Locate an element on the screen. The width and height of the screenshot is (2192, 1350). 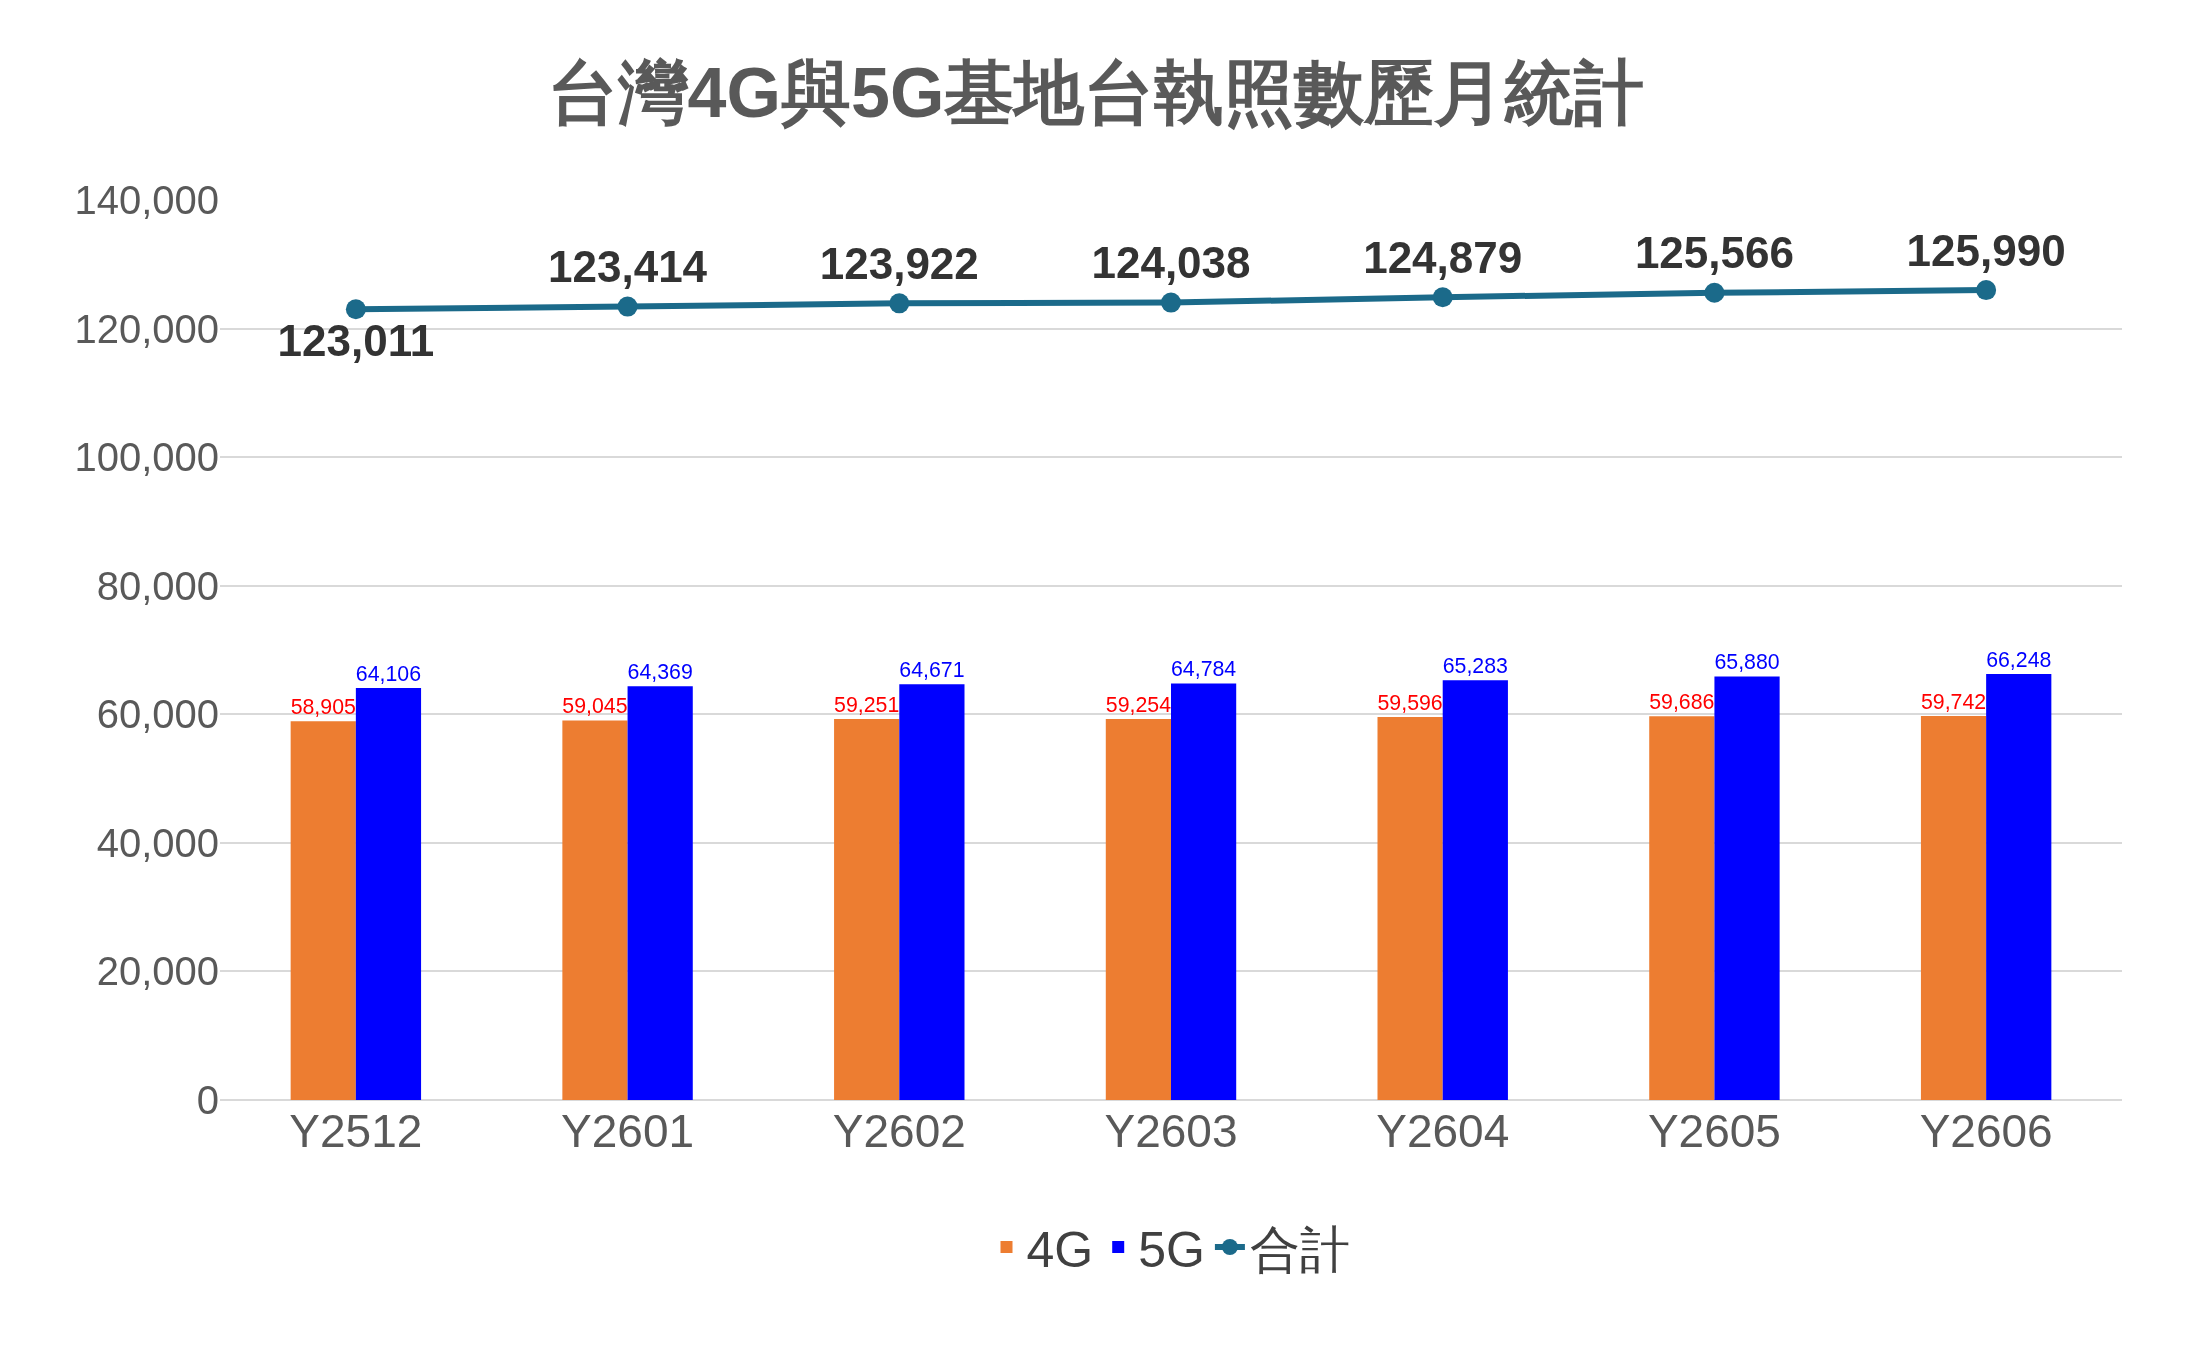
y-tick-label: 120,000 is located at coordinates (146, 328).